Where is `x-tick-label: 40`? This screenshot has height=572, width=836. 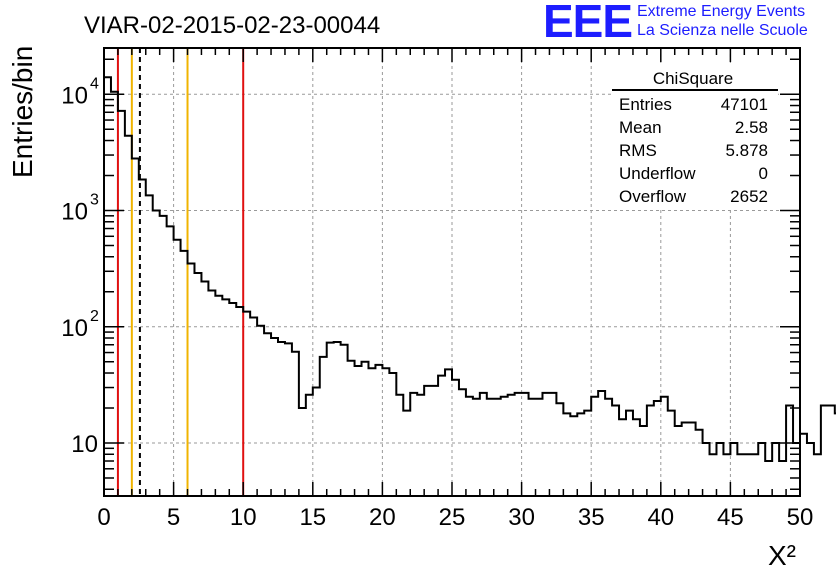
x-tick-label: 40 is located at coordinates (660, 517).